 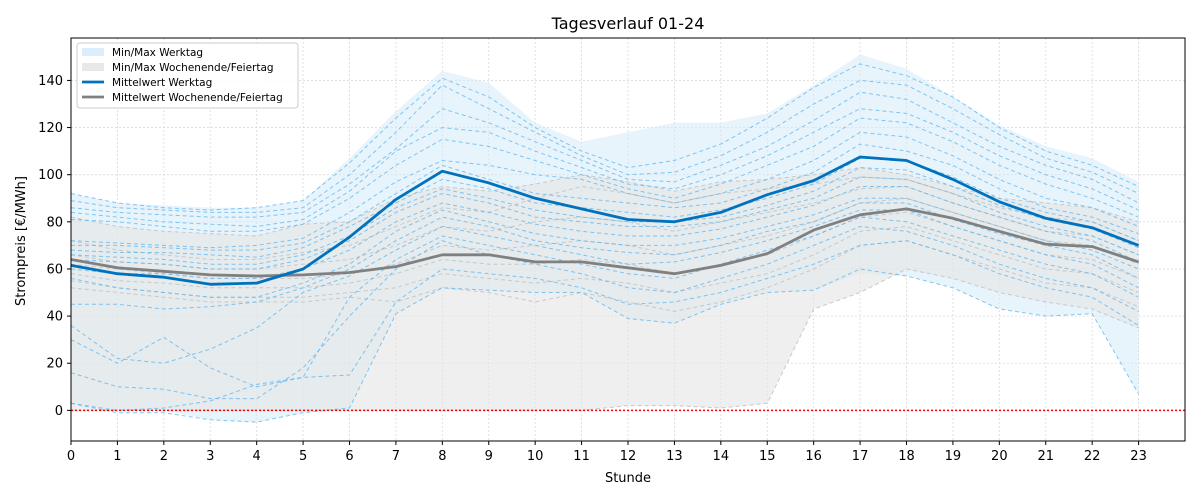 What do you see at coordinates (54, 364) in the screenshot?
I see `y-tick-label: 20` at bounding box center [54, 364].